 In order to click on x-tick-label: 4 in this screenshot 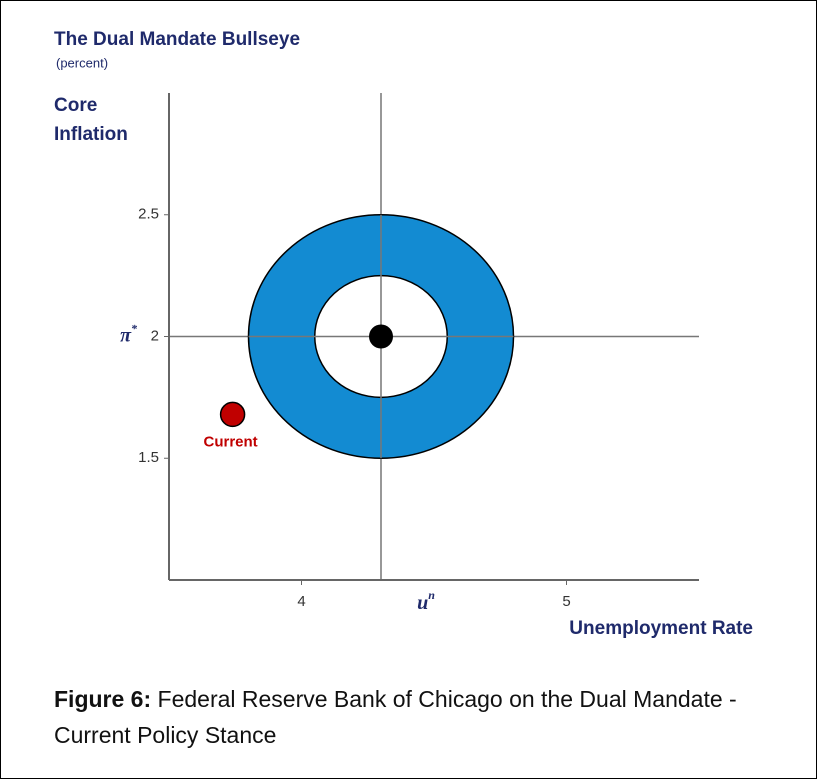, I will do `click(301, 601)`.